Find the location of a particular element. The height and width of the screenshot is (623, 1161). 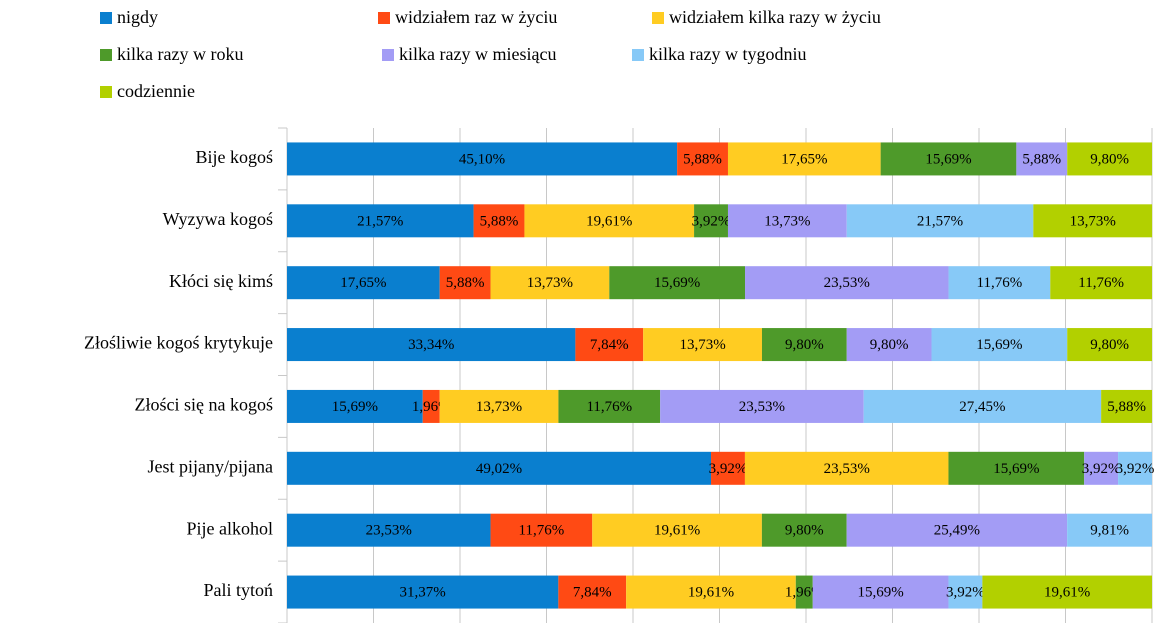

value-label: 27,45% is located at coordinates (982, 407).